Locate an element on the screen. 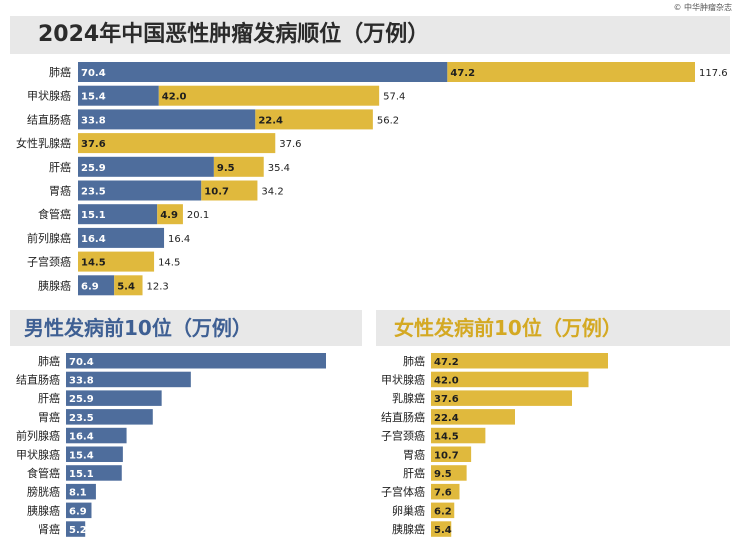 The width and height of the screenshot is (742, 551). main-category-label: 食管癌 is located at coordinates (54, 214).